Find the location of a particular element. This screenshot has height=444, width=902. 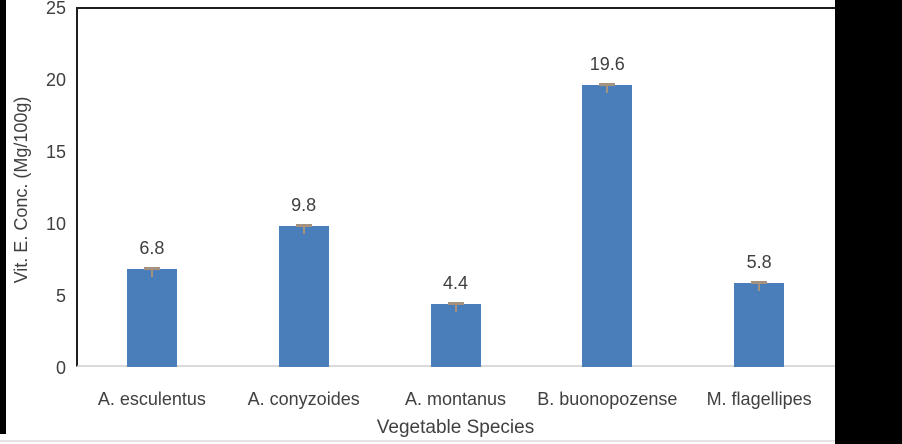

x-axis-title: Vegetable Species is located at coordinates (455, 427).